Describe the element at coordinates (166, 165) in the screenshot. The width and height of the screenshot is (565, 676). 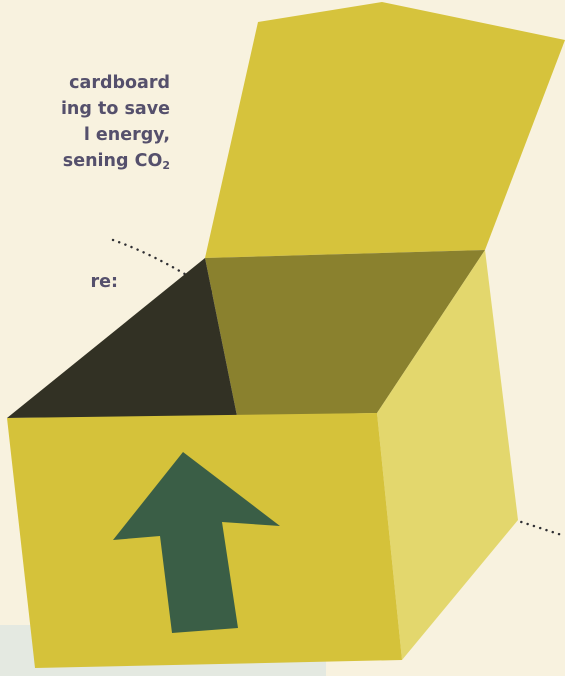
I see `co2-subscript: 2` at that location.